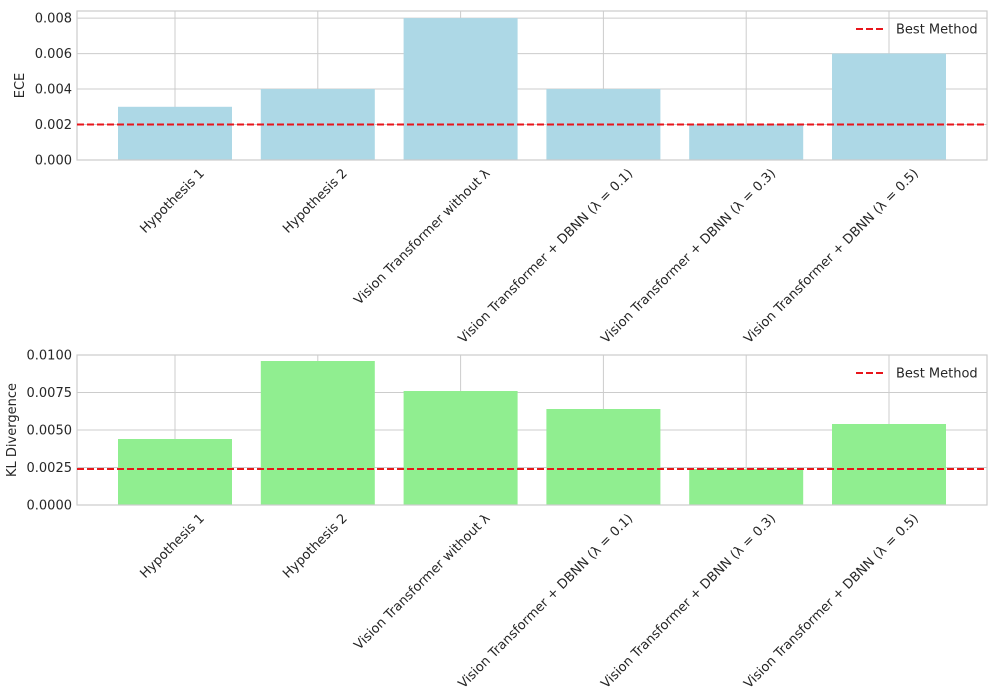 The image size is (996, 694). Describe the element at coordinates (53, 90) in the screenshot. I see `y-tick-label: 0.004` at that location.